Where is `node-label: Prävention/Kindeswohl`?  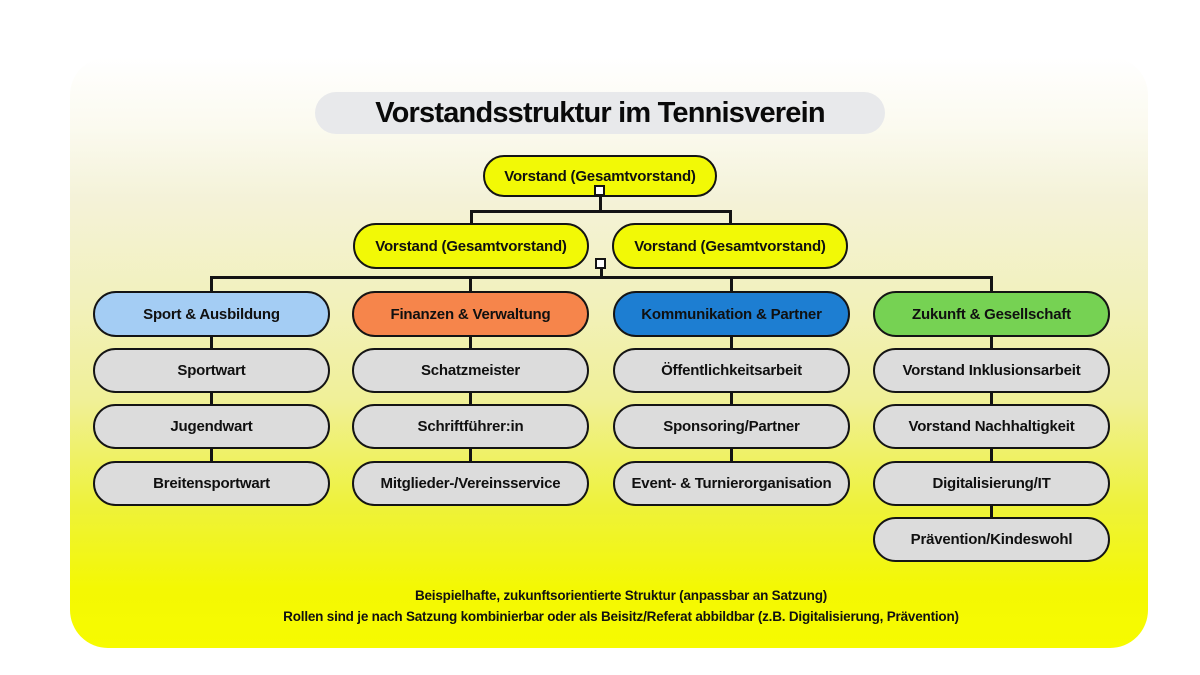
node-label: Prävention/Kindeswohl is located at coordinates (991, 539).